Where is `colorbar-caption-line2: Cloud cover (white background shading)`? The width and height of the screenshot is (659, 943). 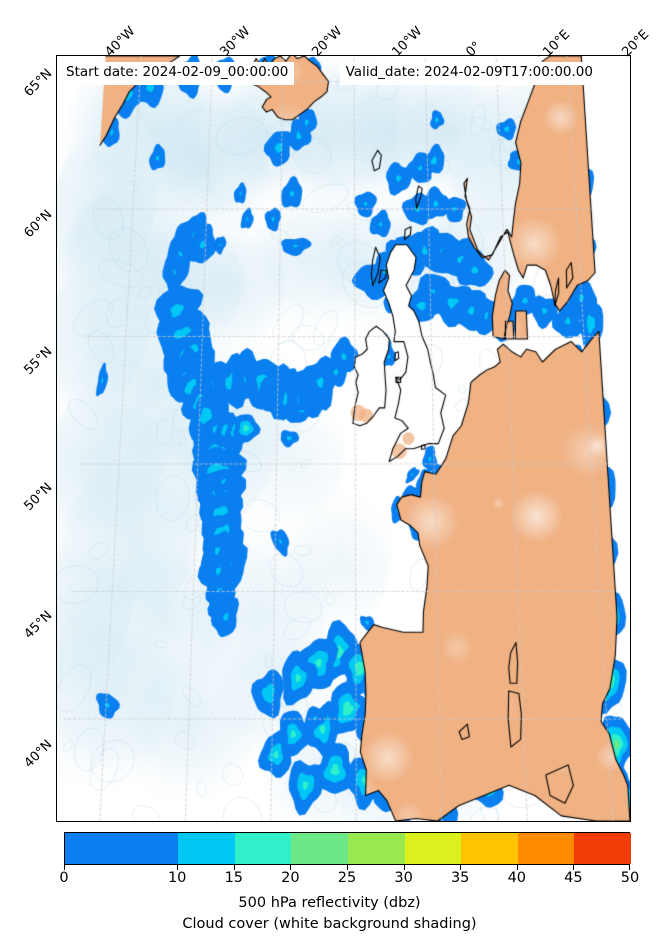
colorbar-caption-line2: Cloud cover (white background shading) is located at coordinates (329, 924).